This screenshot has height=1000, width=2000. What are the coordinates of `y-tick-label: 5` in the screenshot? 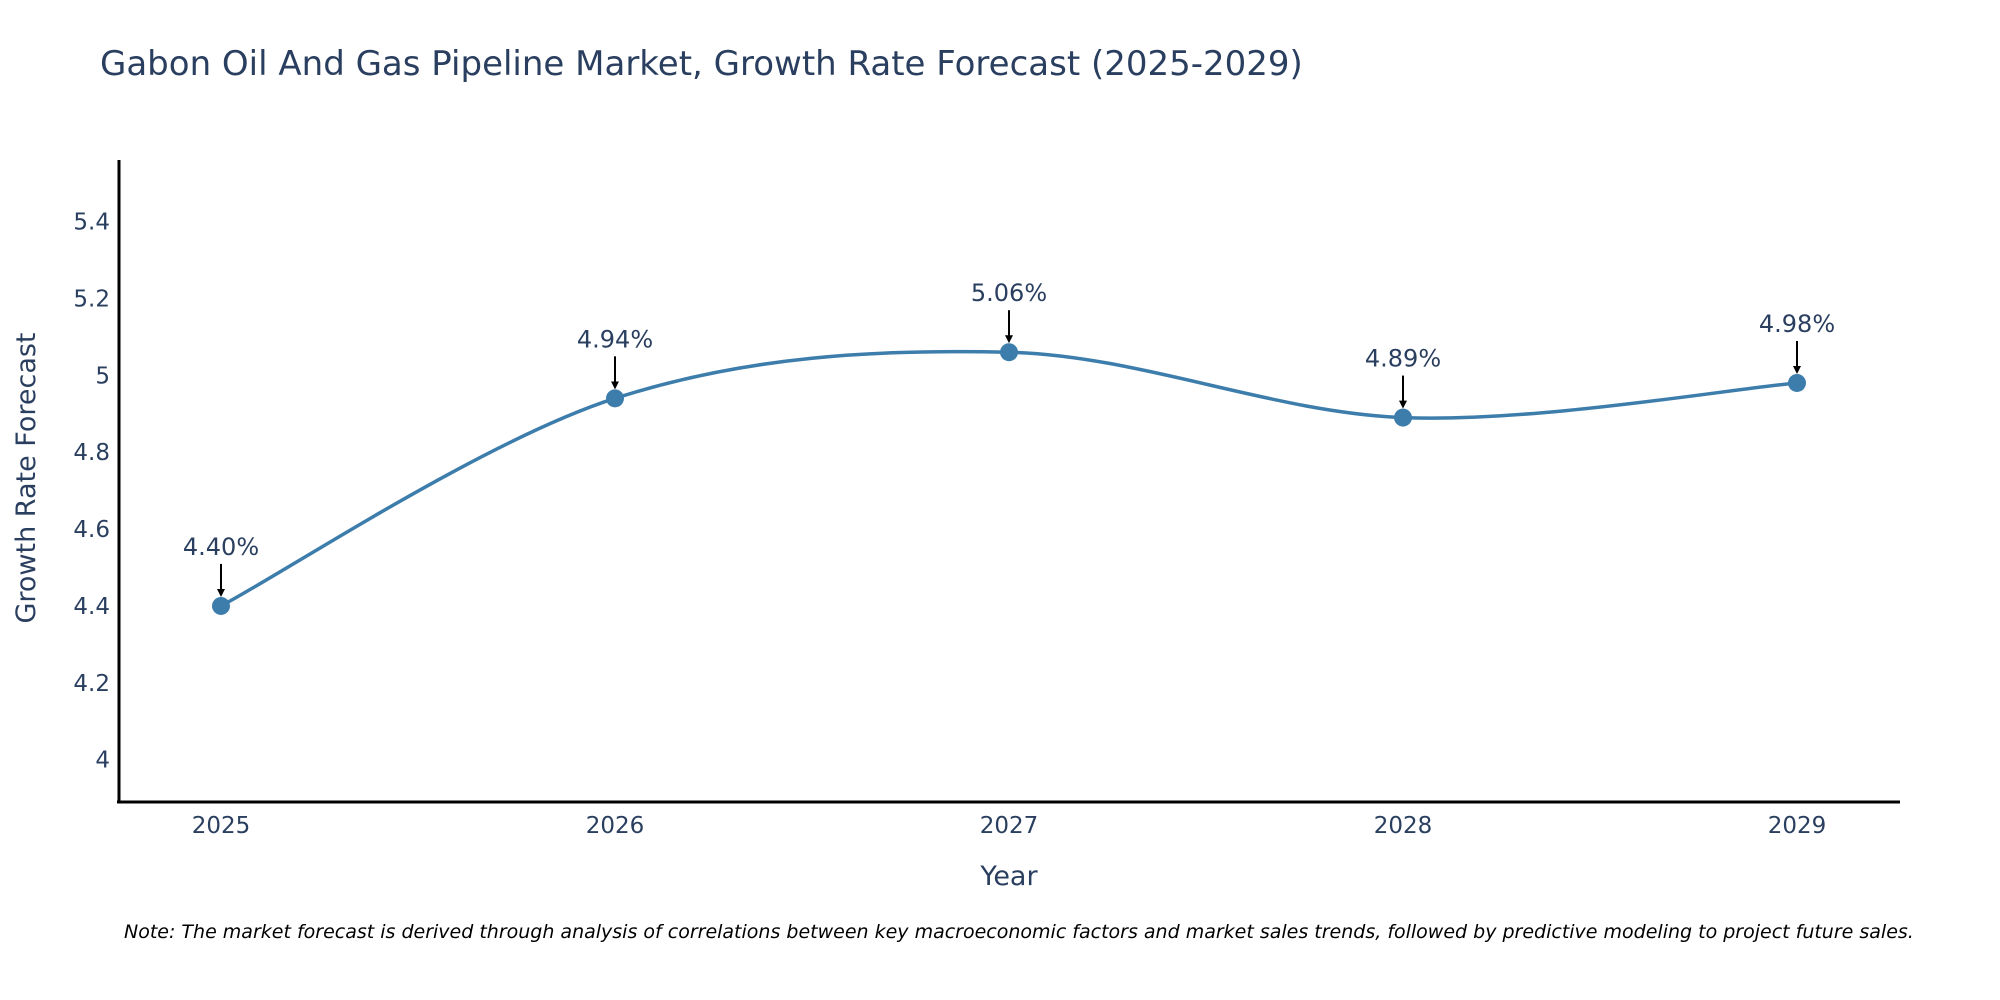 It's located at (102, 376).